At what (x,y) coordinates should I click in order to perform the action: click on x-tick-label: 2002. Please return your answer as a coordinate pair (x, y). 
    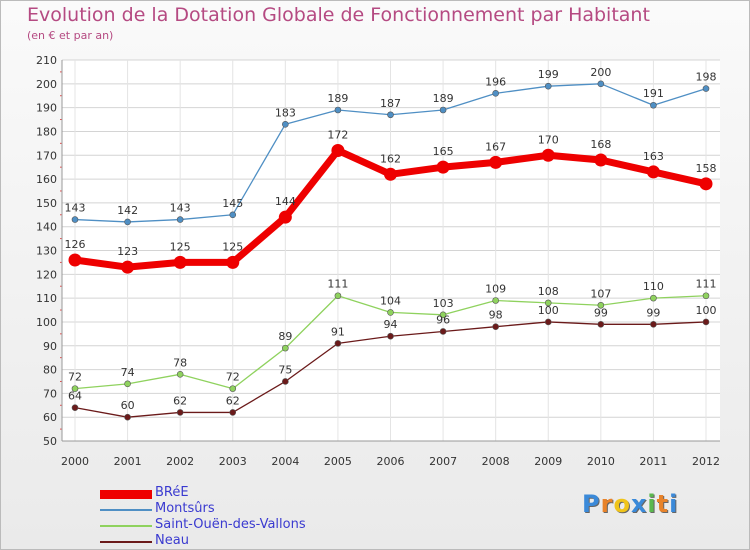
    Looking at the image, I should click on (180, 461).